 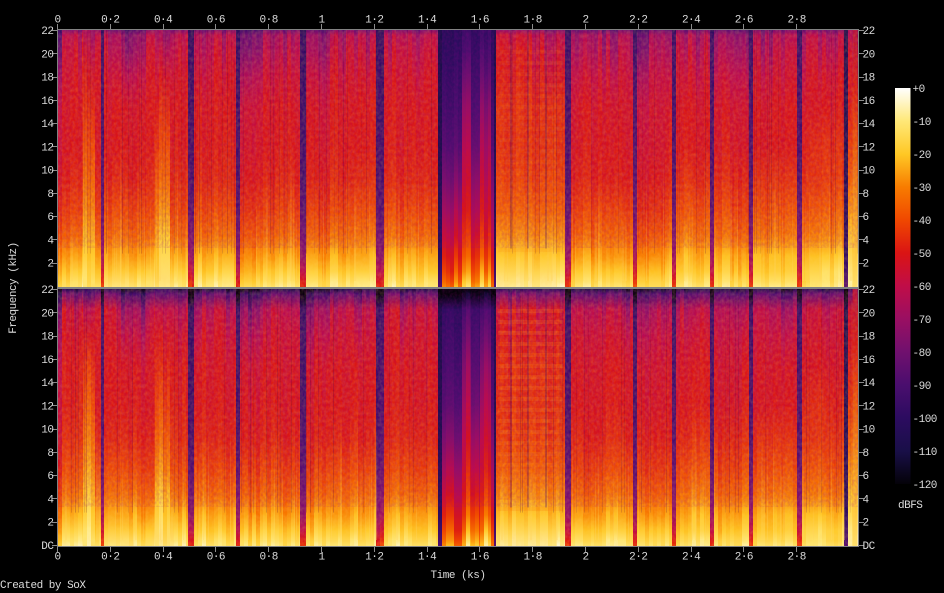 What do you see at coordinates (922, 321) in the screenshot?
I see `svg-text: -70` at bounding box center [922, 321].